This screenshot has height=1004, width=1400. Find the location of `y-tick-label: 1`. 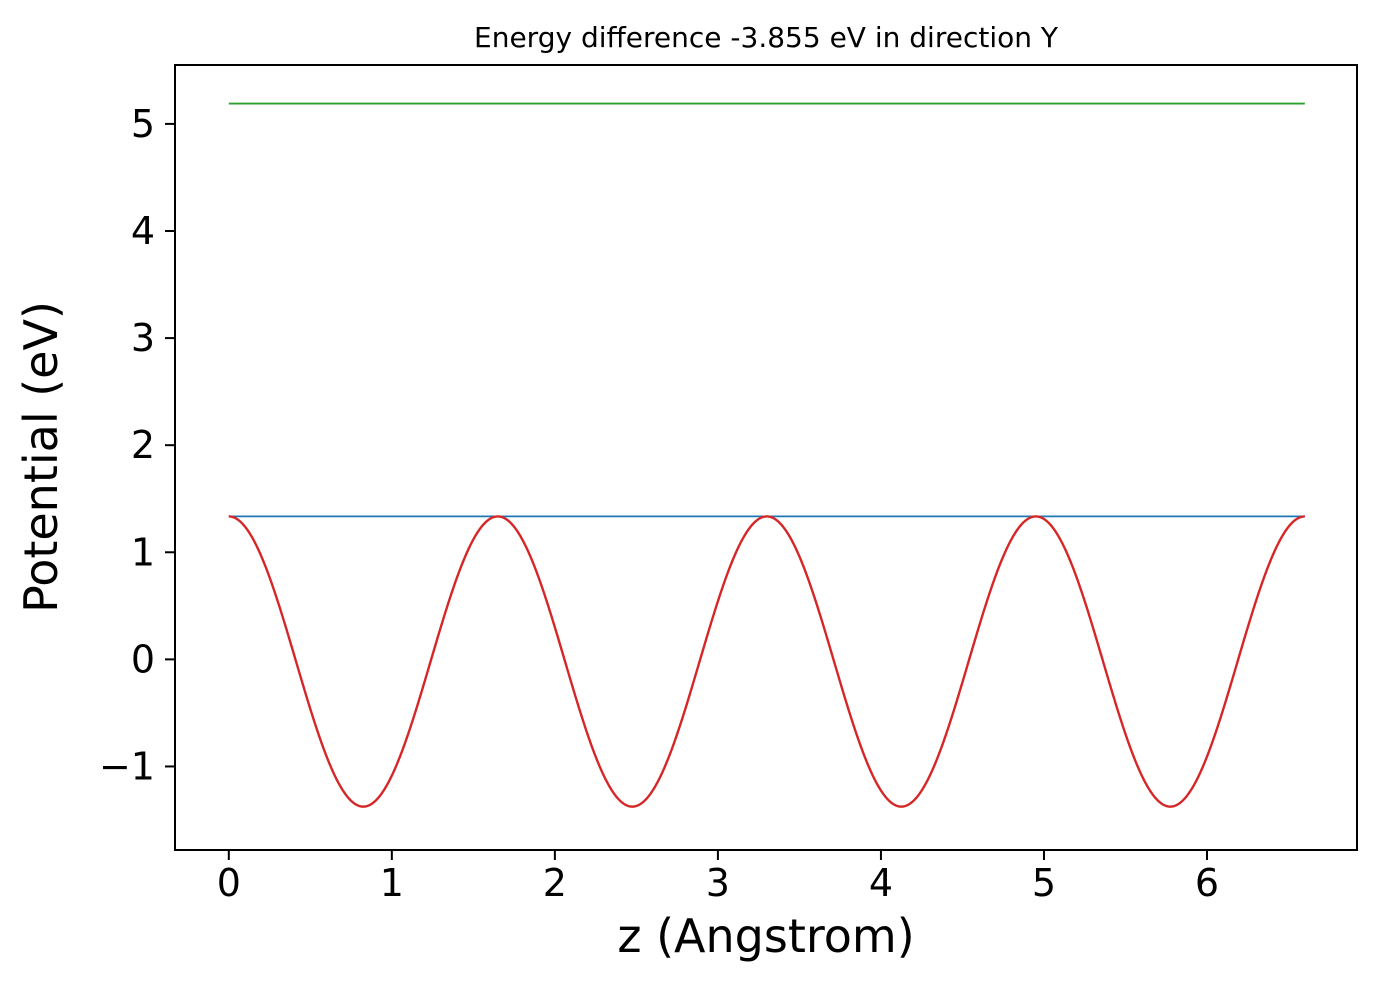

y-tick-label: 1 is located at coordinates (143, 552).